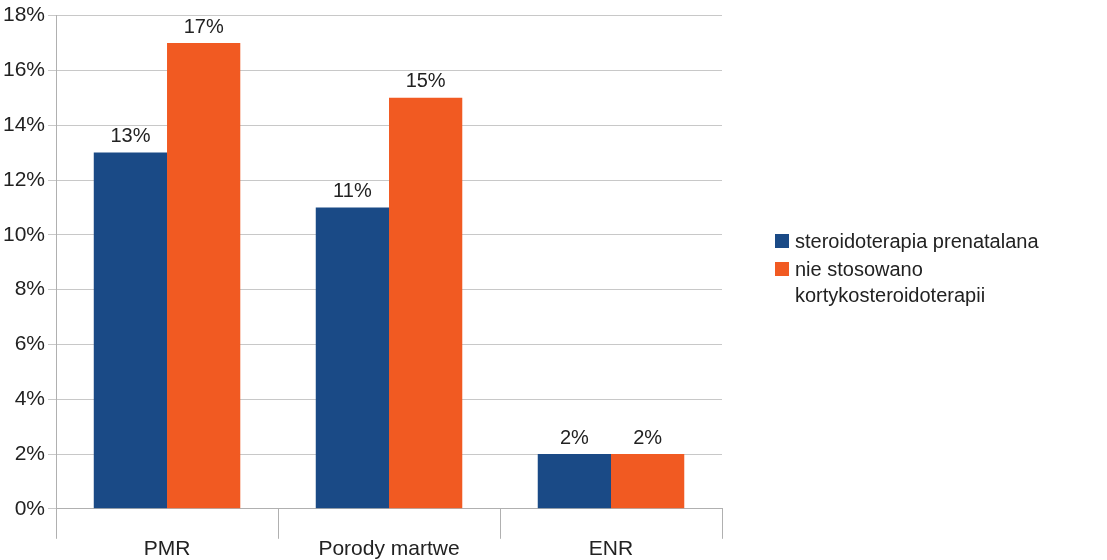  Describe the element at coordinates (611, 548) in the screenshot. I see `x-tick-label: ENR` at that location.